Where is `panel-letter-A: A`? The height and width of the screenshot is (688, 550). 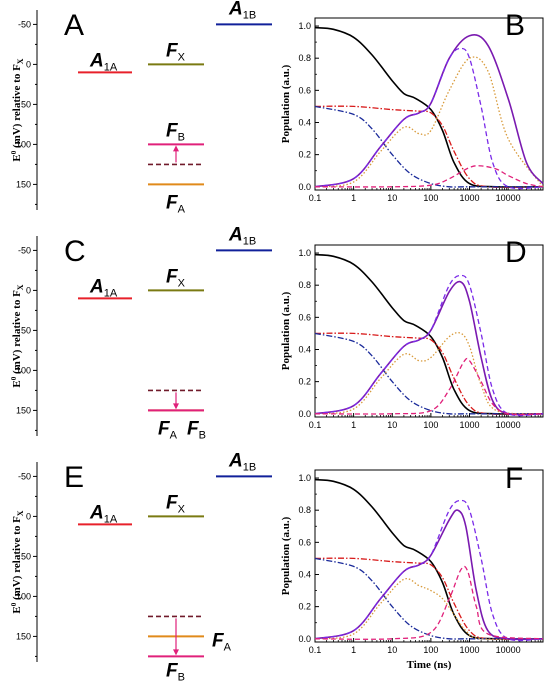
panel-letter-A: A is located at coordinates (74, 25).